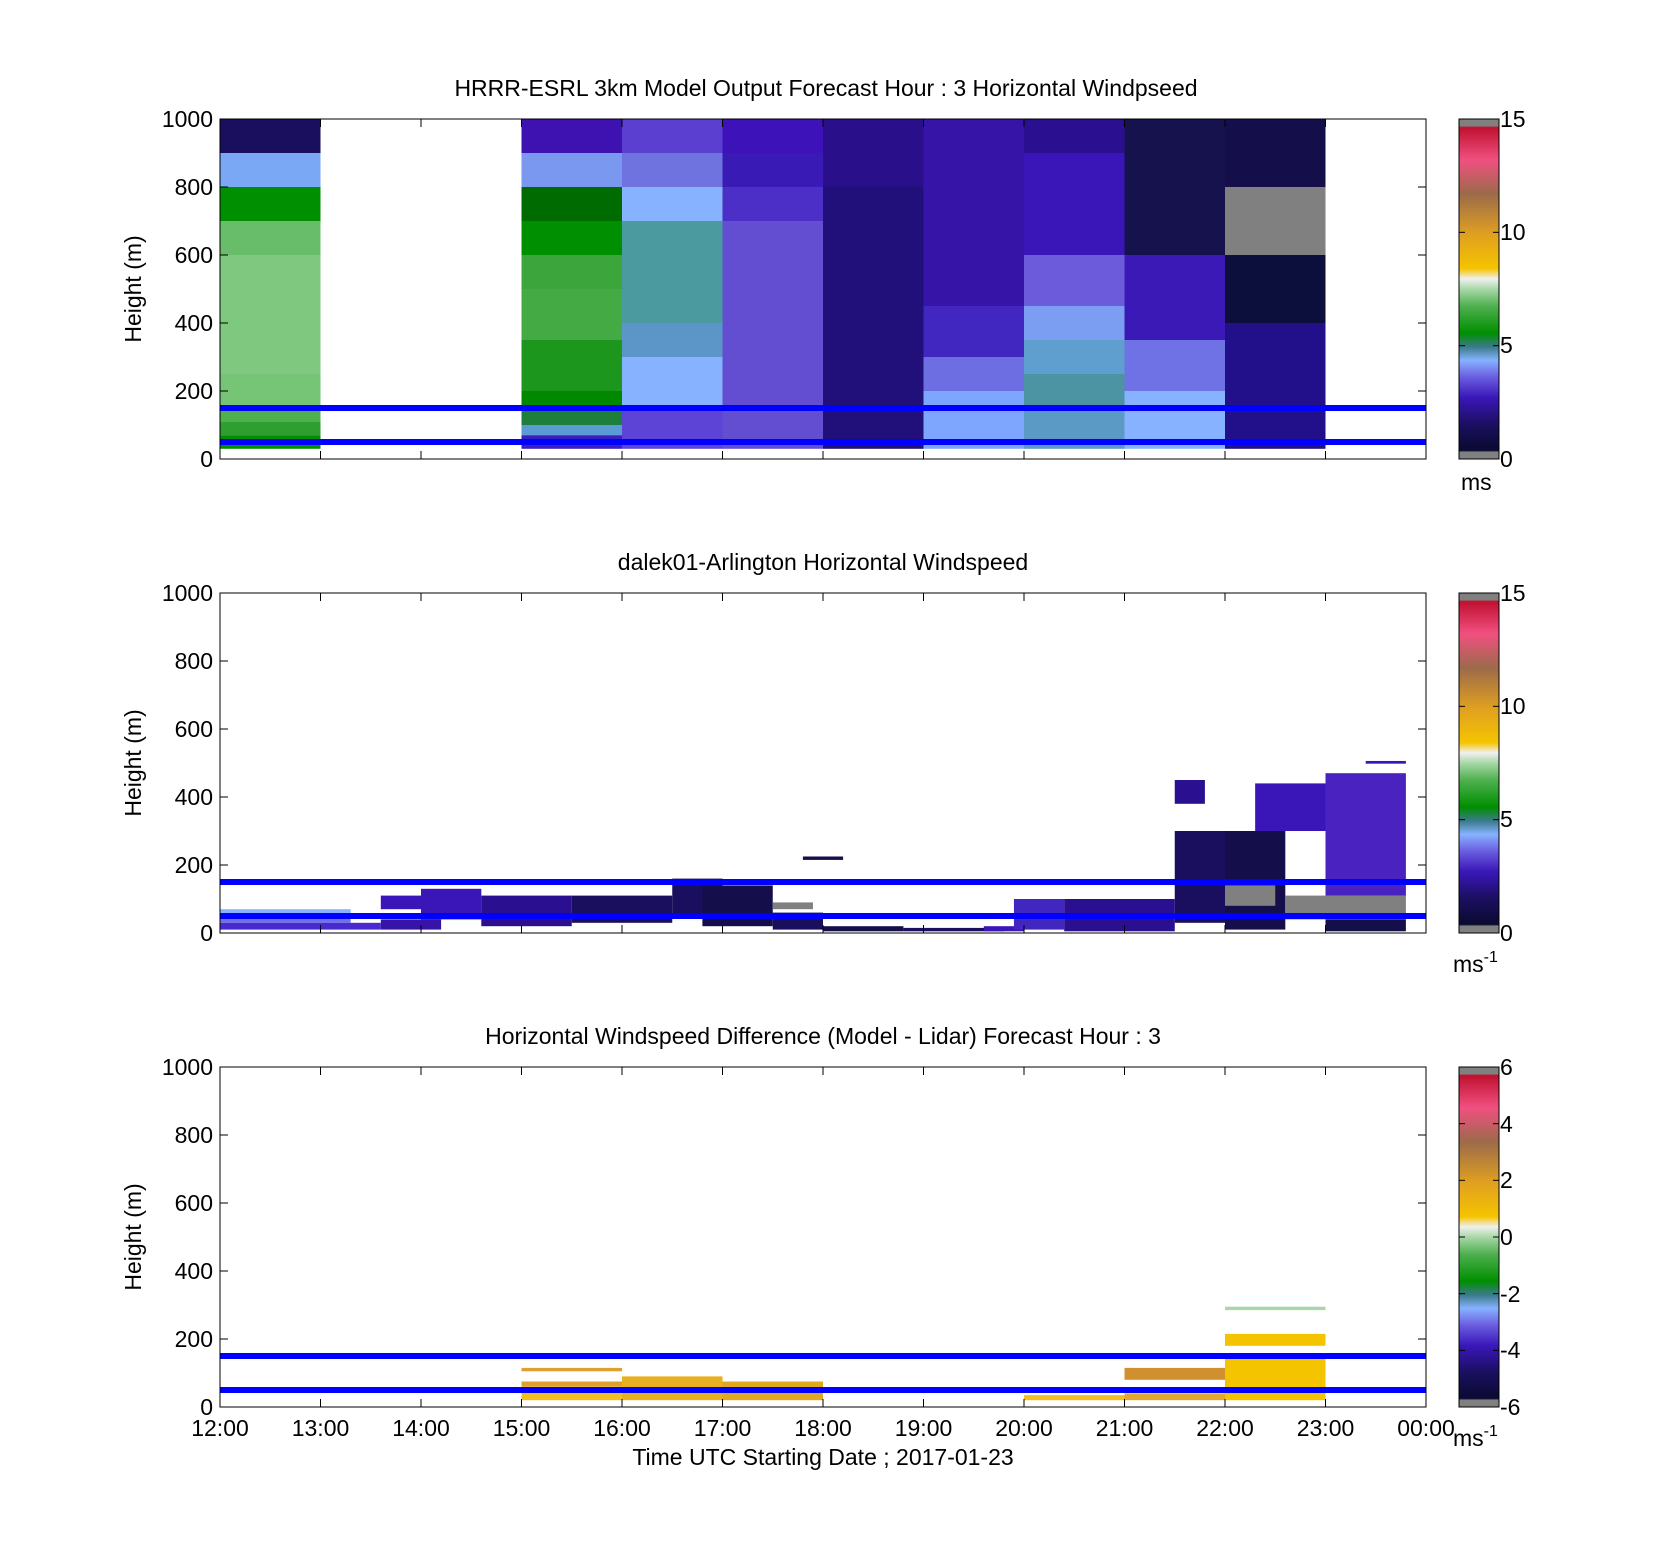 The image size is (1680, 1561). I want to click on panel-difference-ylabel: Height (m), so click(133, 1236).